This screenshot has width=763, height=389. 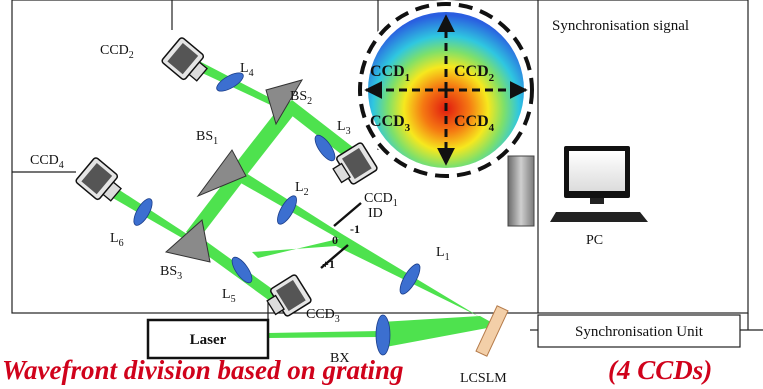 I want to click on sync-unit-box, so click(x=639, y=331).